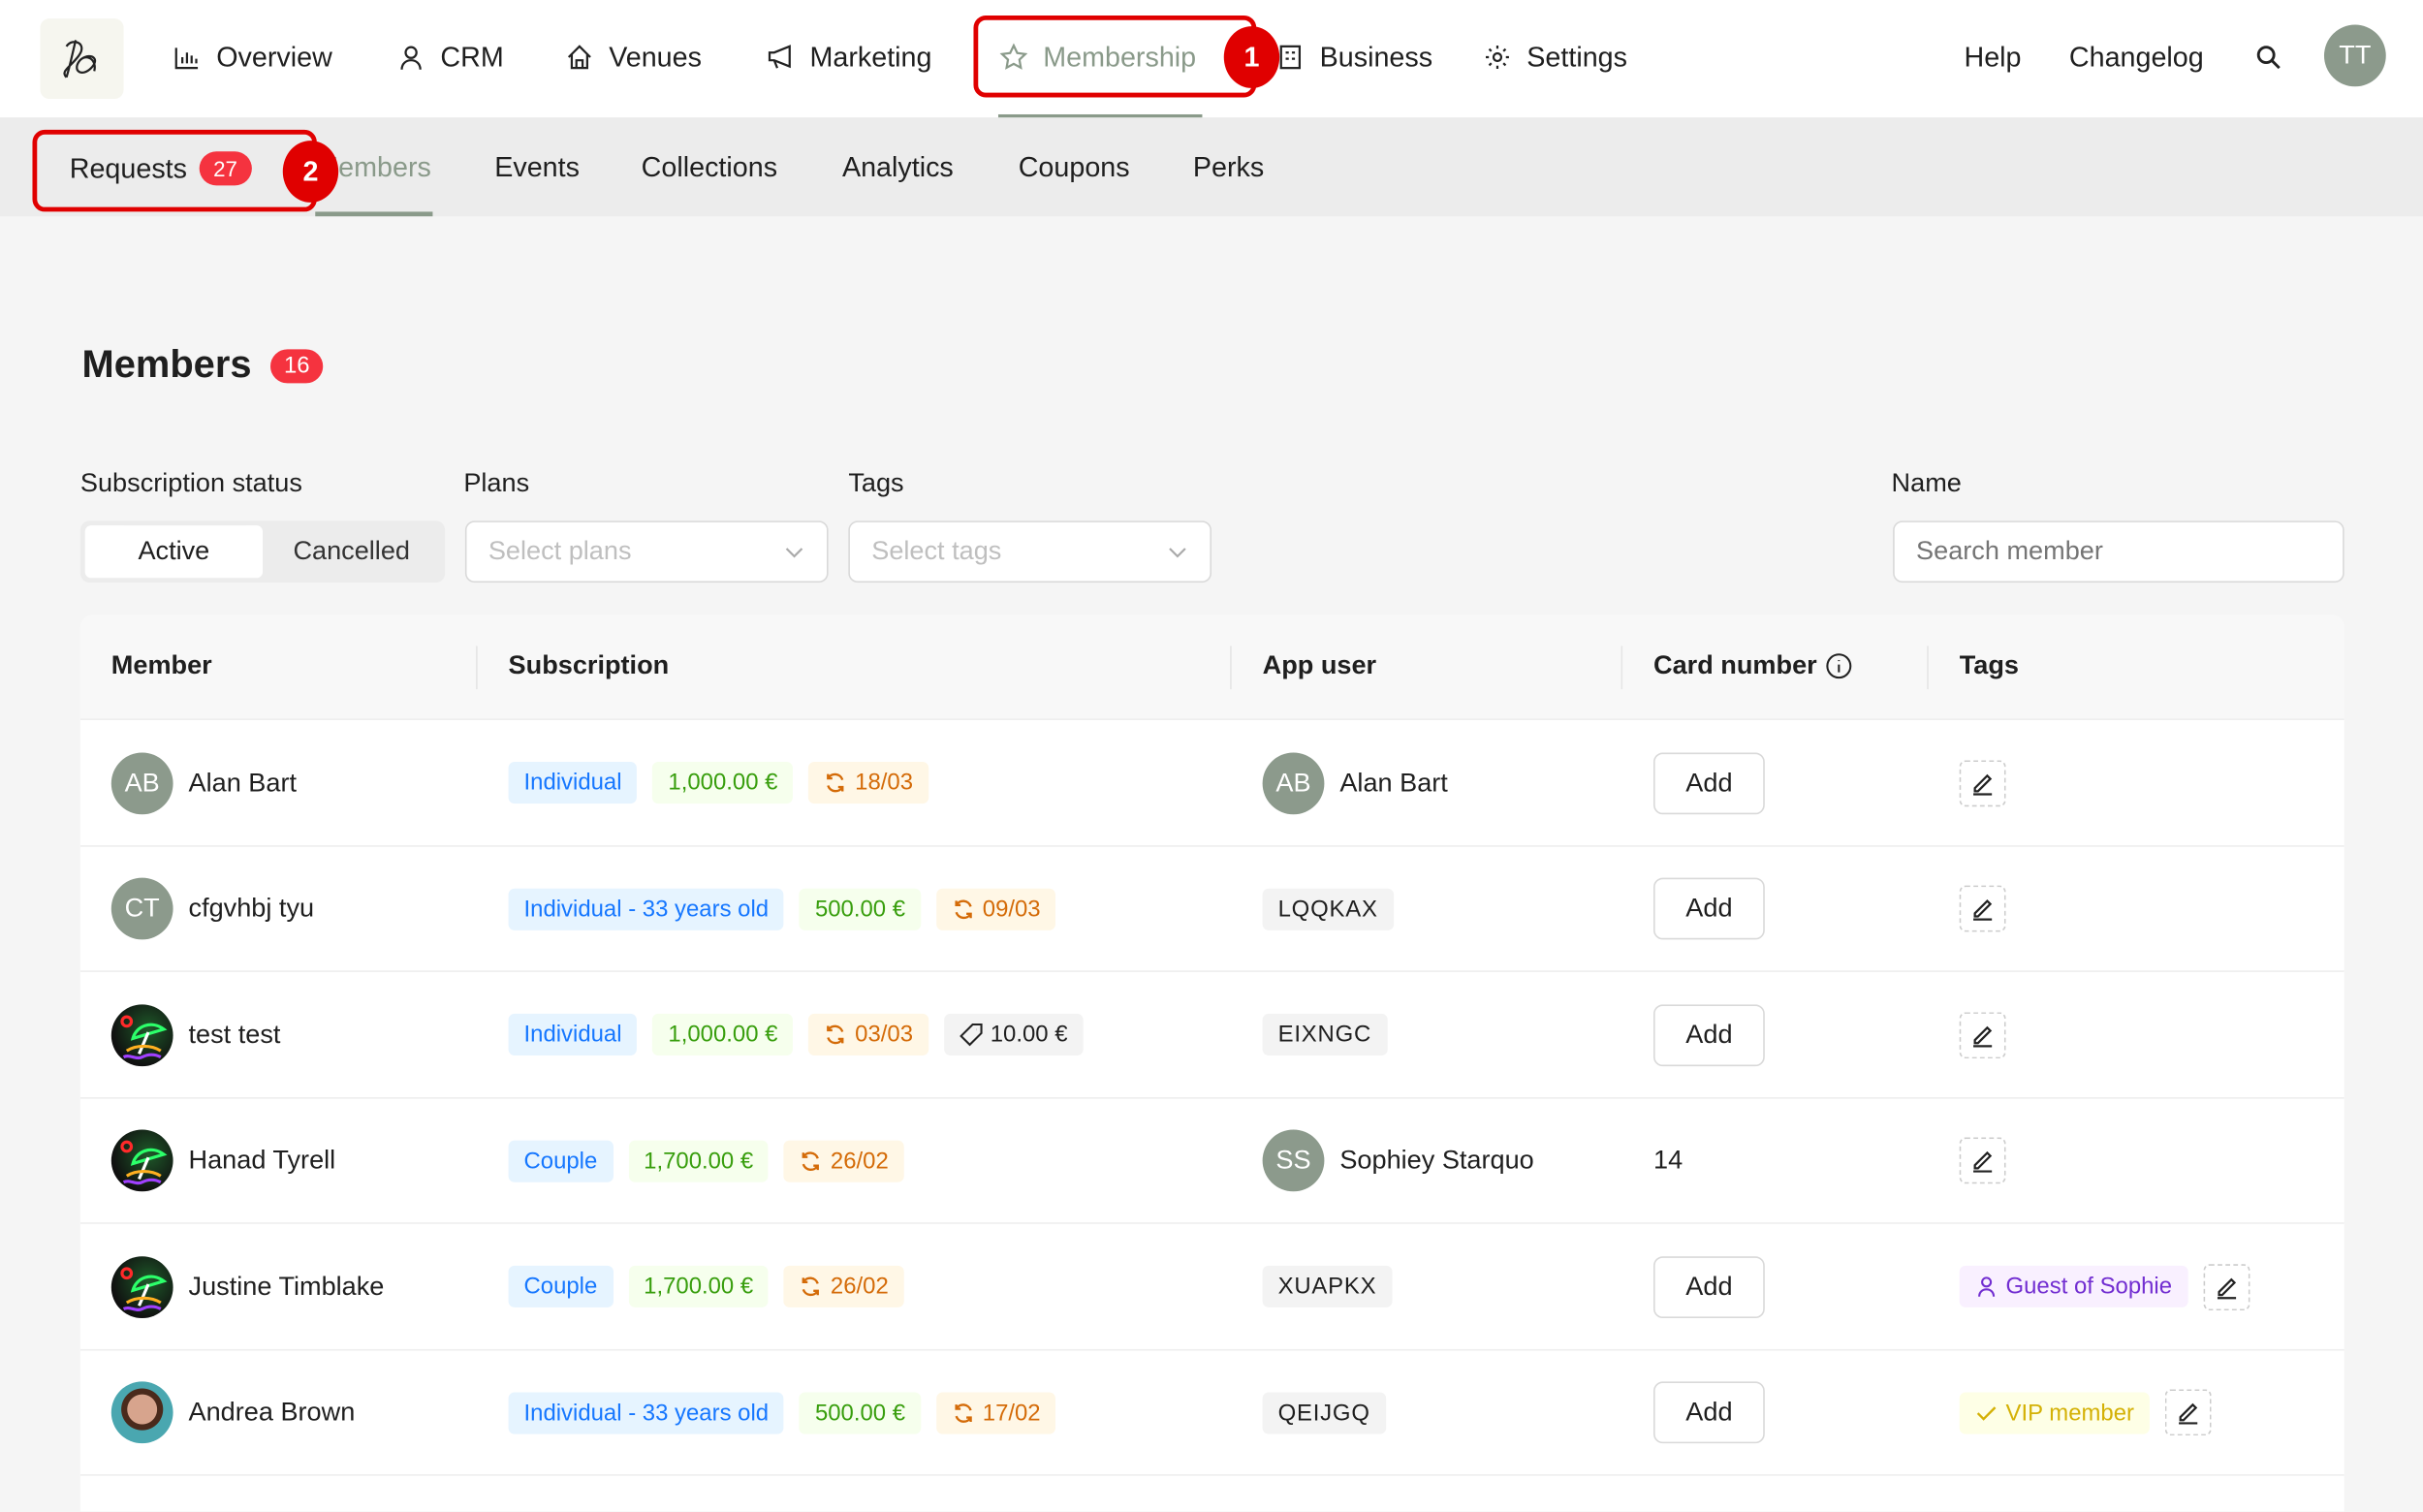  I want to click on nav-overview: Overview, so click(252, 57).